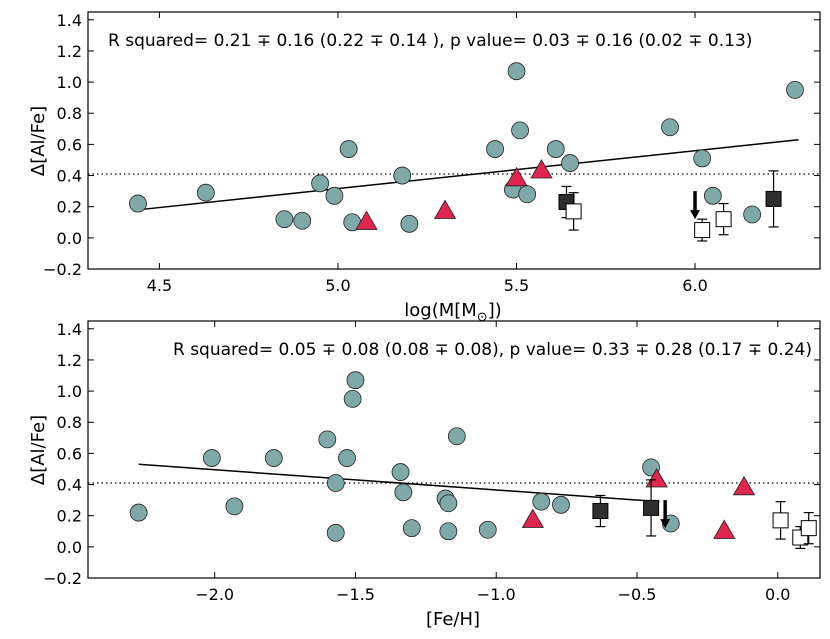 Image resolution: width=830 pixels, height=639 pixels. I want to click on bottom-ytick-label-4: 0.6, so click(69, 453).